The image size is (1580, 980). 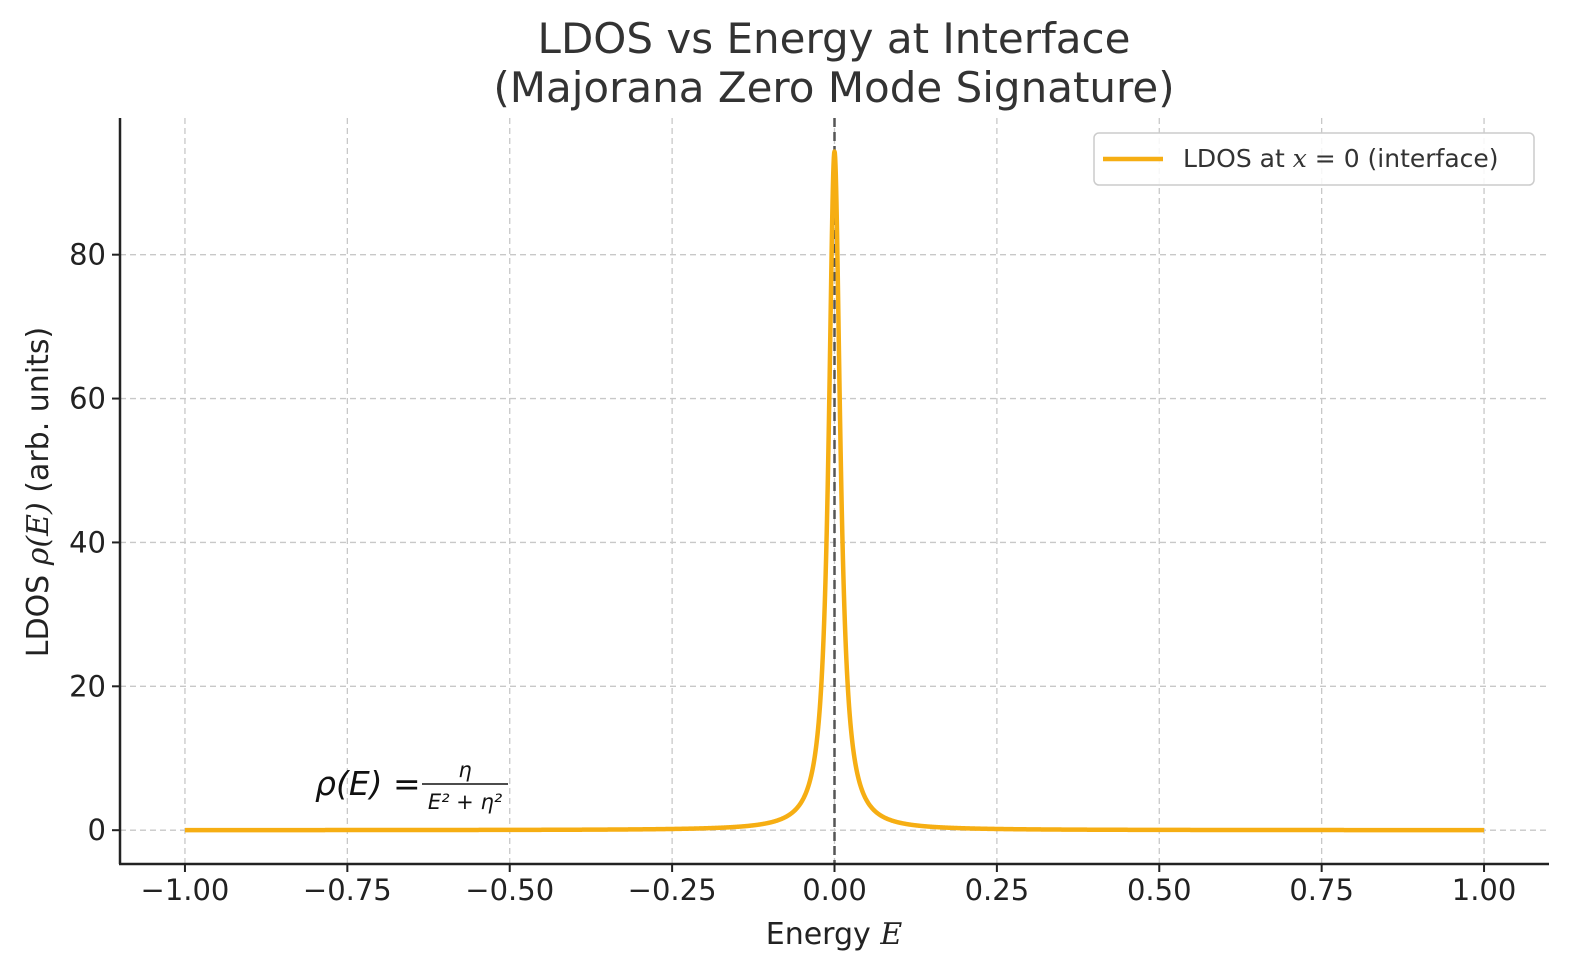 What do you see at coordinates (834, 38) in the screenshot?
I see `chart-title-line1: LDOS vs Energy at Interface` at bounding box center [834, 38].